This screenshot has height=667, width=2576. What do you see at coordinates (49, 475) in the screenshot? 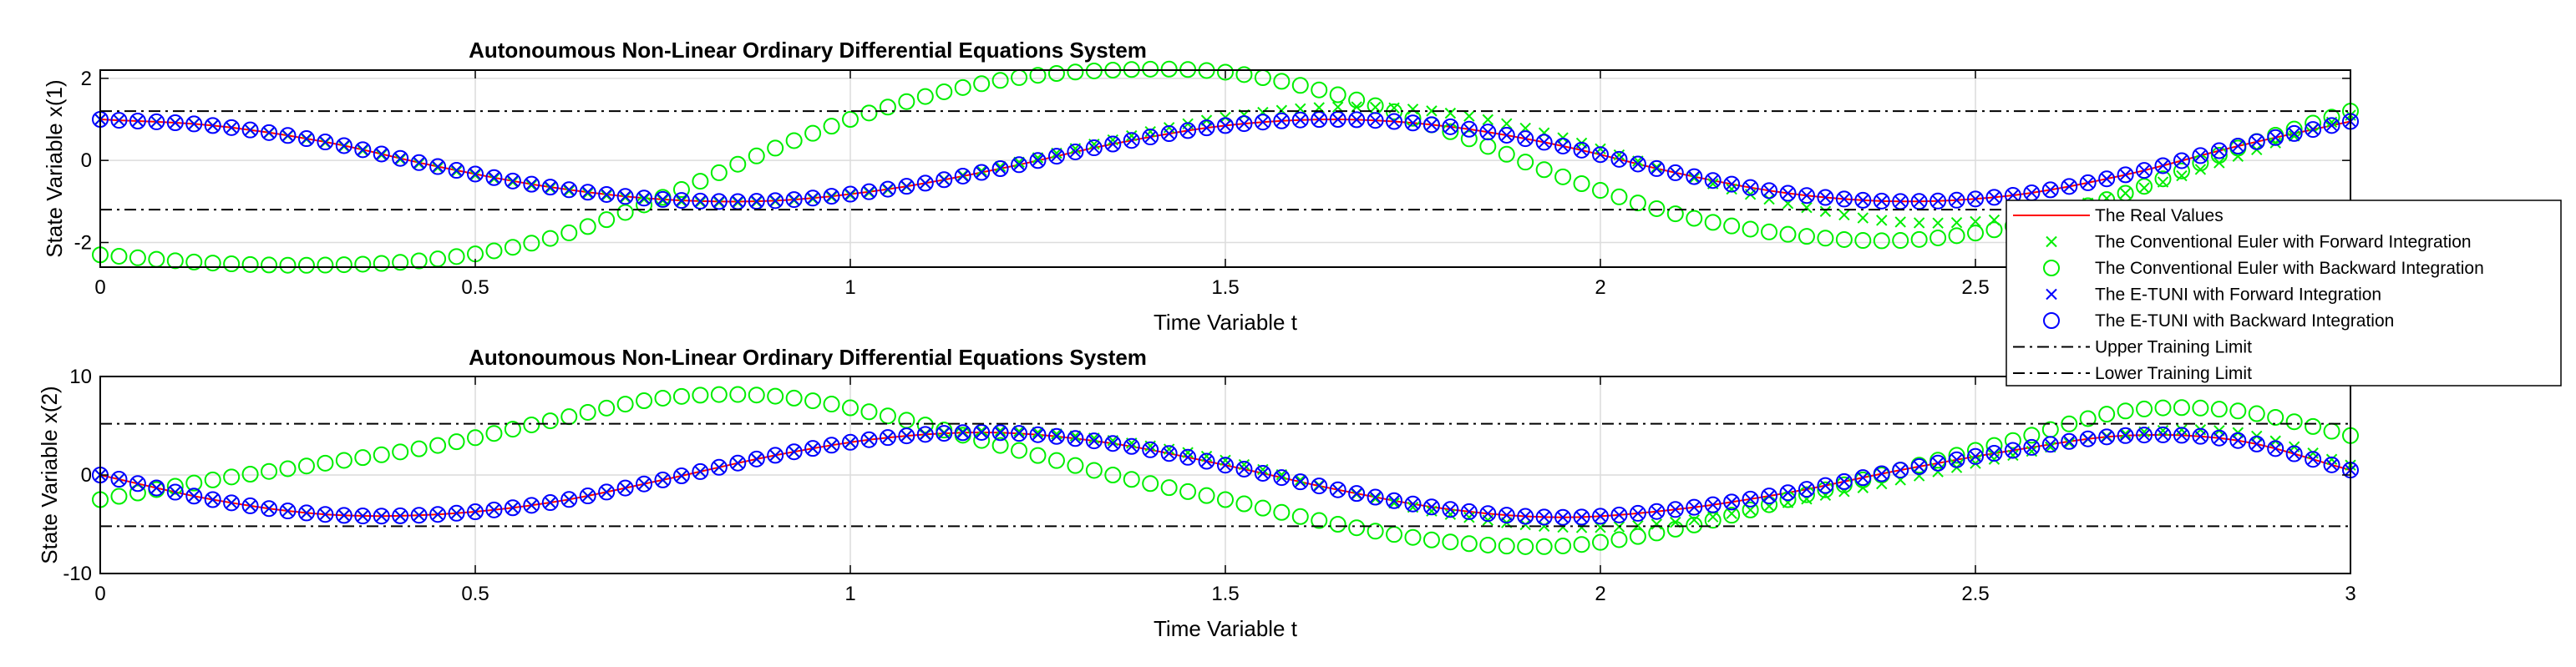
I see `y-axis-label: State Variable x(2)` at bounding box center [49, 475].